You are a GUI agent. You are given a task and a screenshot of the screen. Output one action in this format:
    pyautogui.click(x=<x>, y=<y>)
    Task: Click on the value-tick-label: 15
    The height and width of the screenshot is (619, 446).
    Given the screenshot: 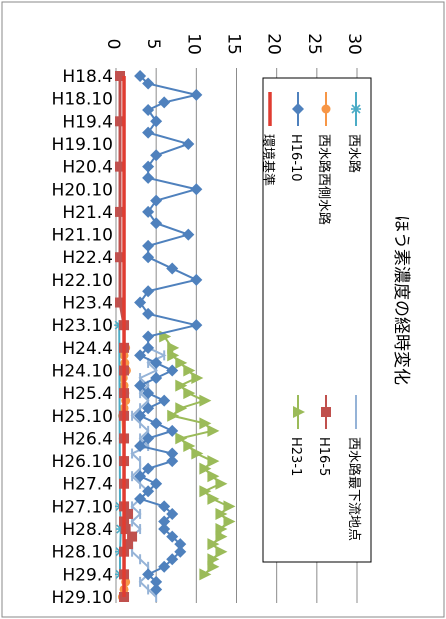 What is the action you would take?
    pyautogui.click(x=234, y=44)
    